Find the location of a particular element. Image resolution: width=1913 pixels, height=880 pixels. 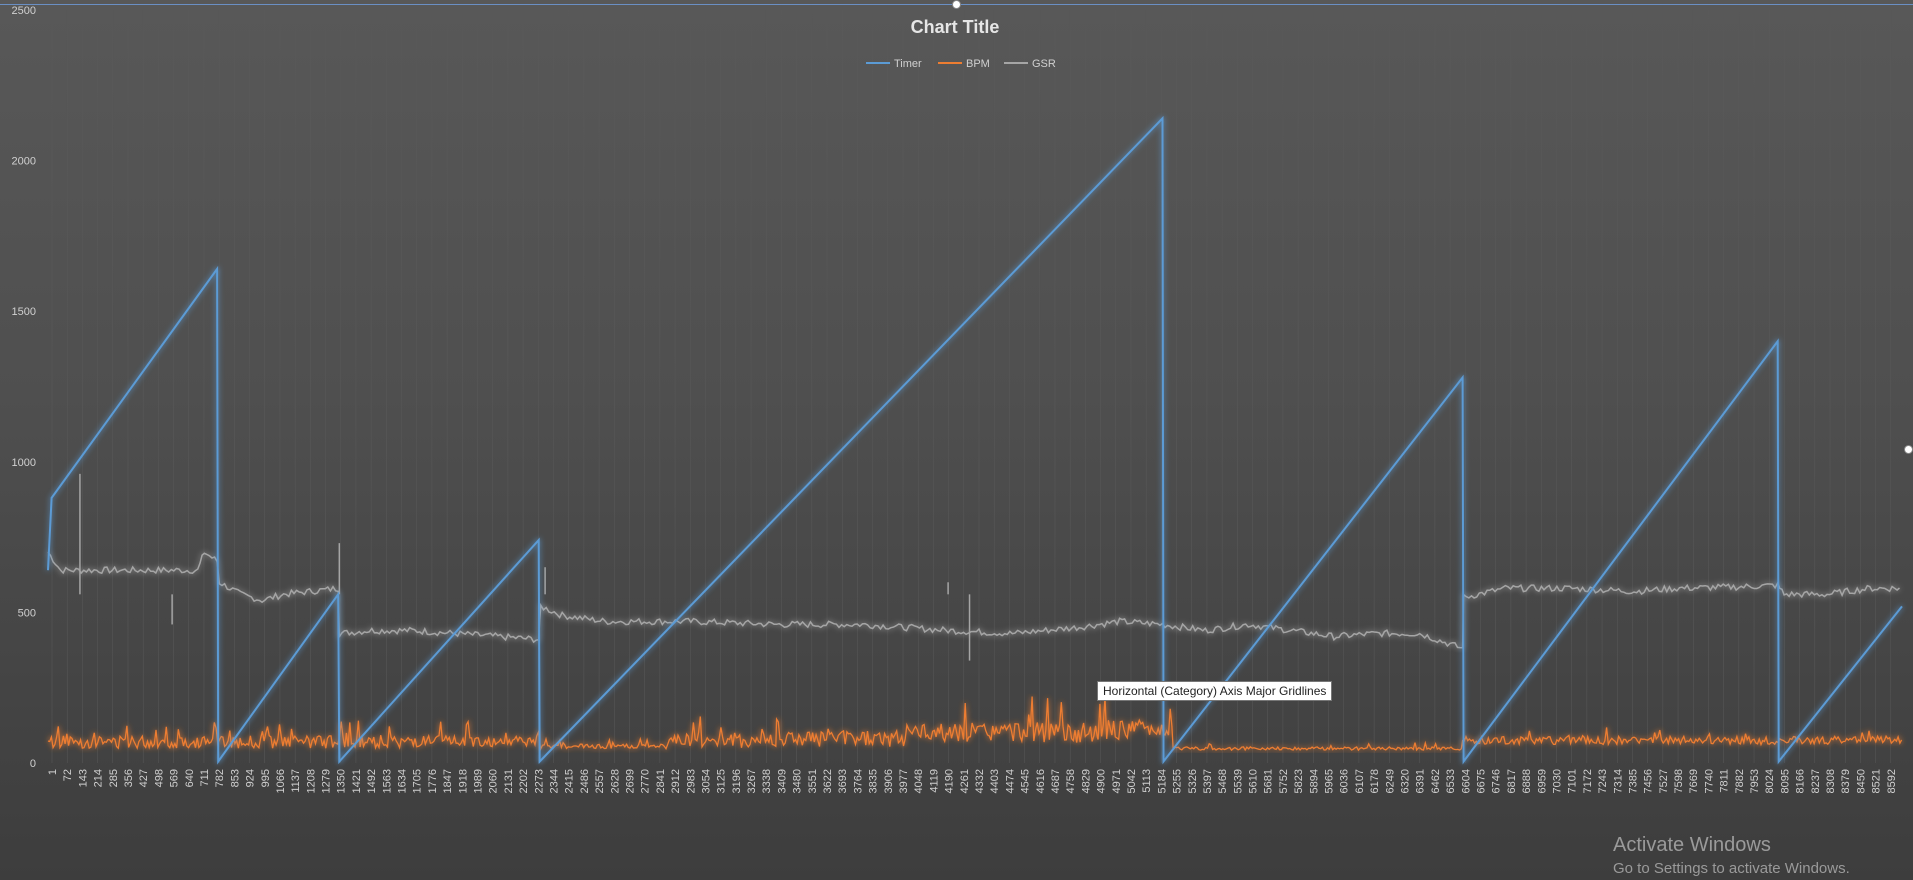

x-tick-label: 8450 is located at coordinates (1861, 781).